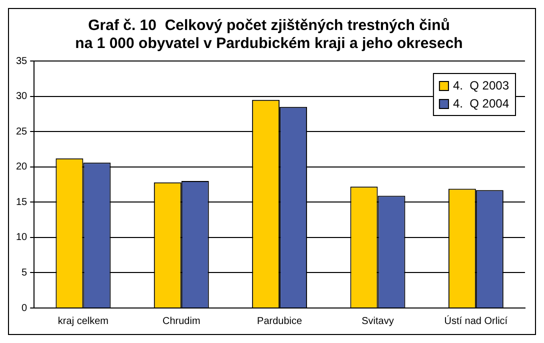  What do you see at coordinates (378, 321) in the screenshot?
I see `x-tick-label: Svitavy` at bounding box center [378, 321].